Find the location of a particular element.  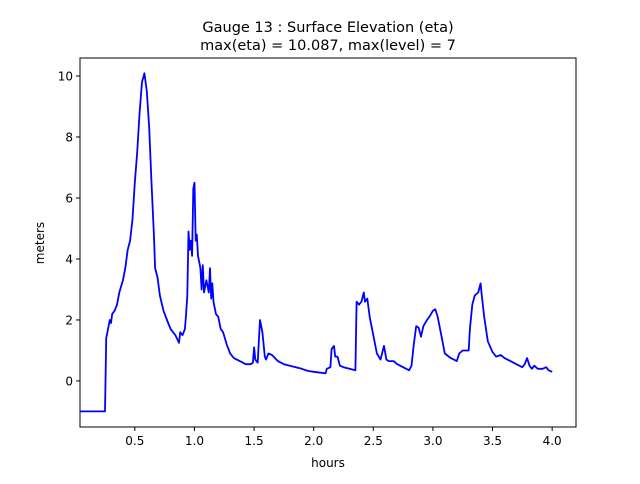

y-tick-label: 0 is located at coordinates (69, 381).